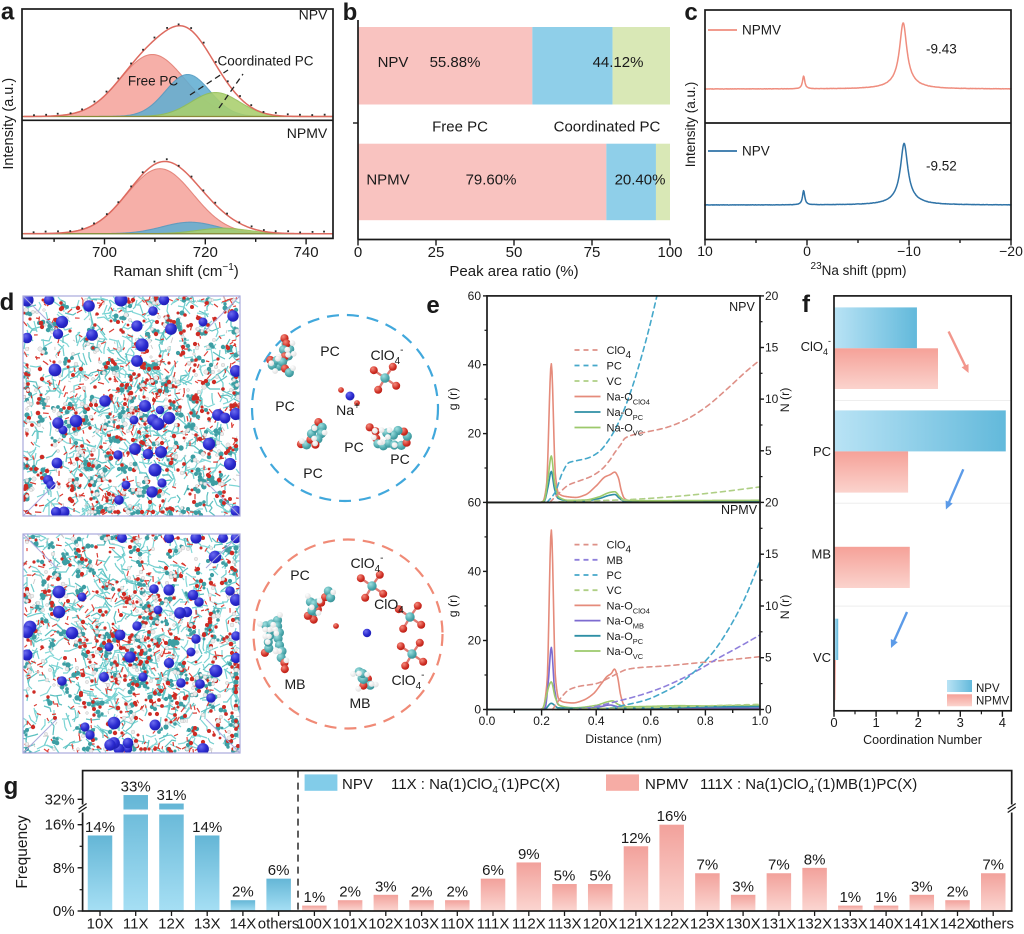  Describe the element at coordinates (529, 854) in the screenshot. I see `svg-text: 9%` at that location.